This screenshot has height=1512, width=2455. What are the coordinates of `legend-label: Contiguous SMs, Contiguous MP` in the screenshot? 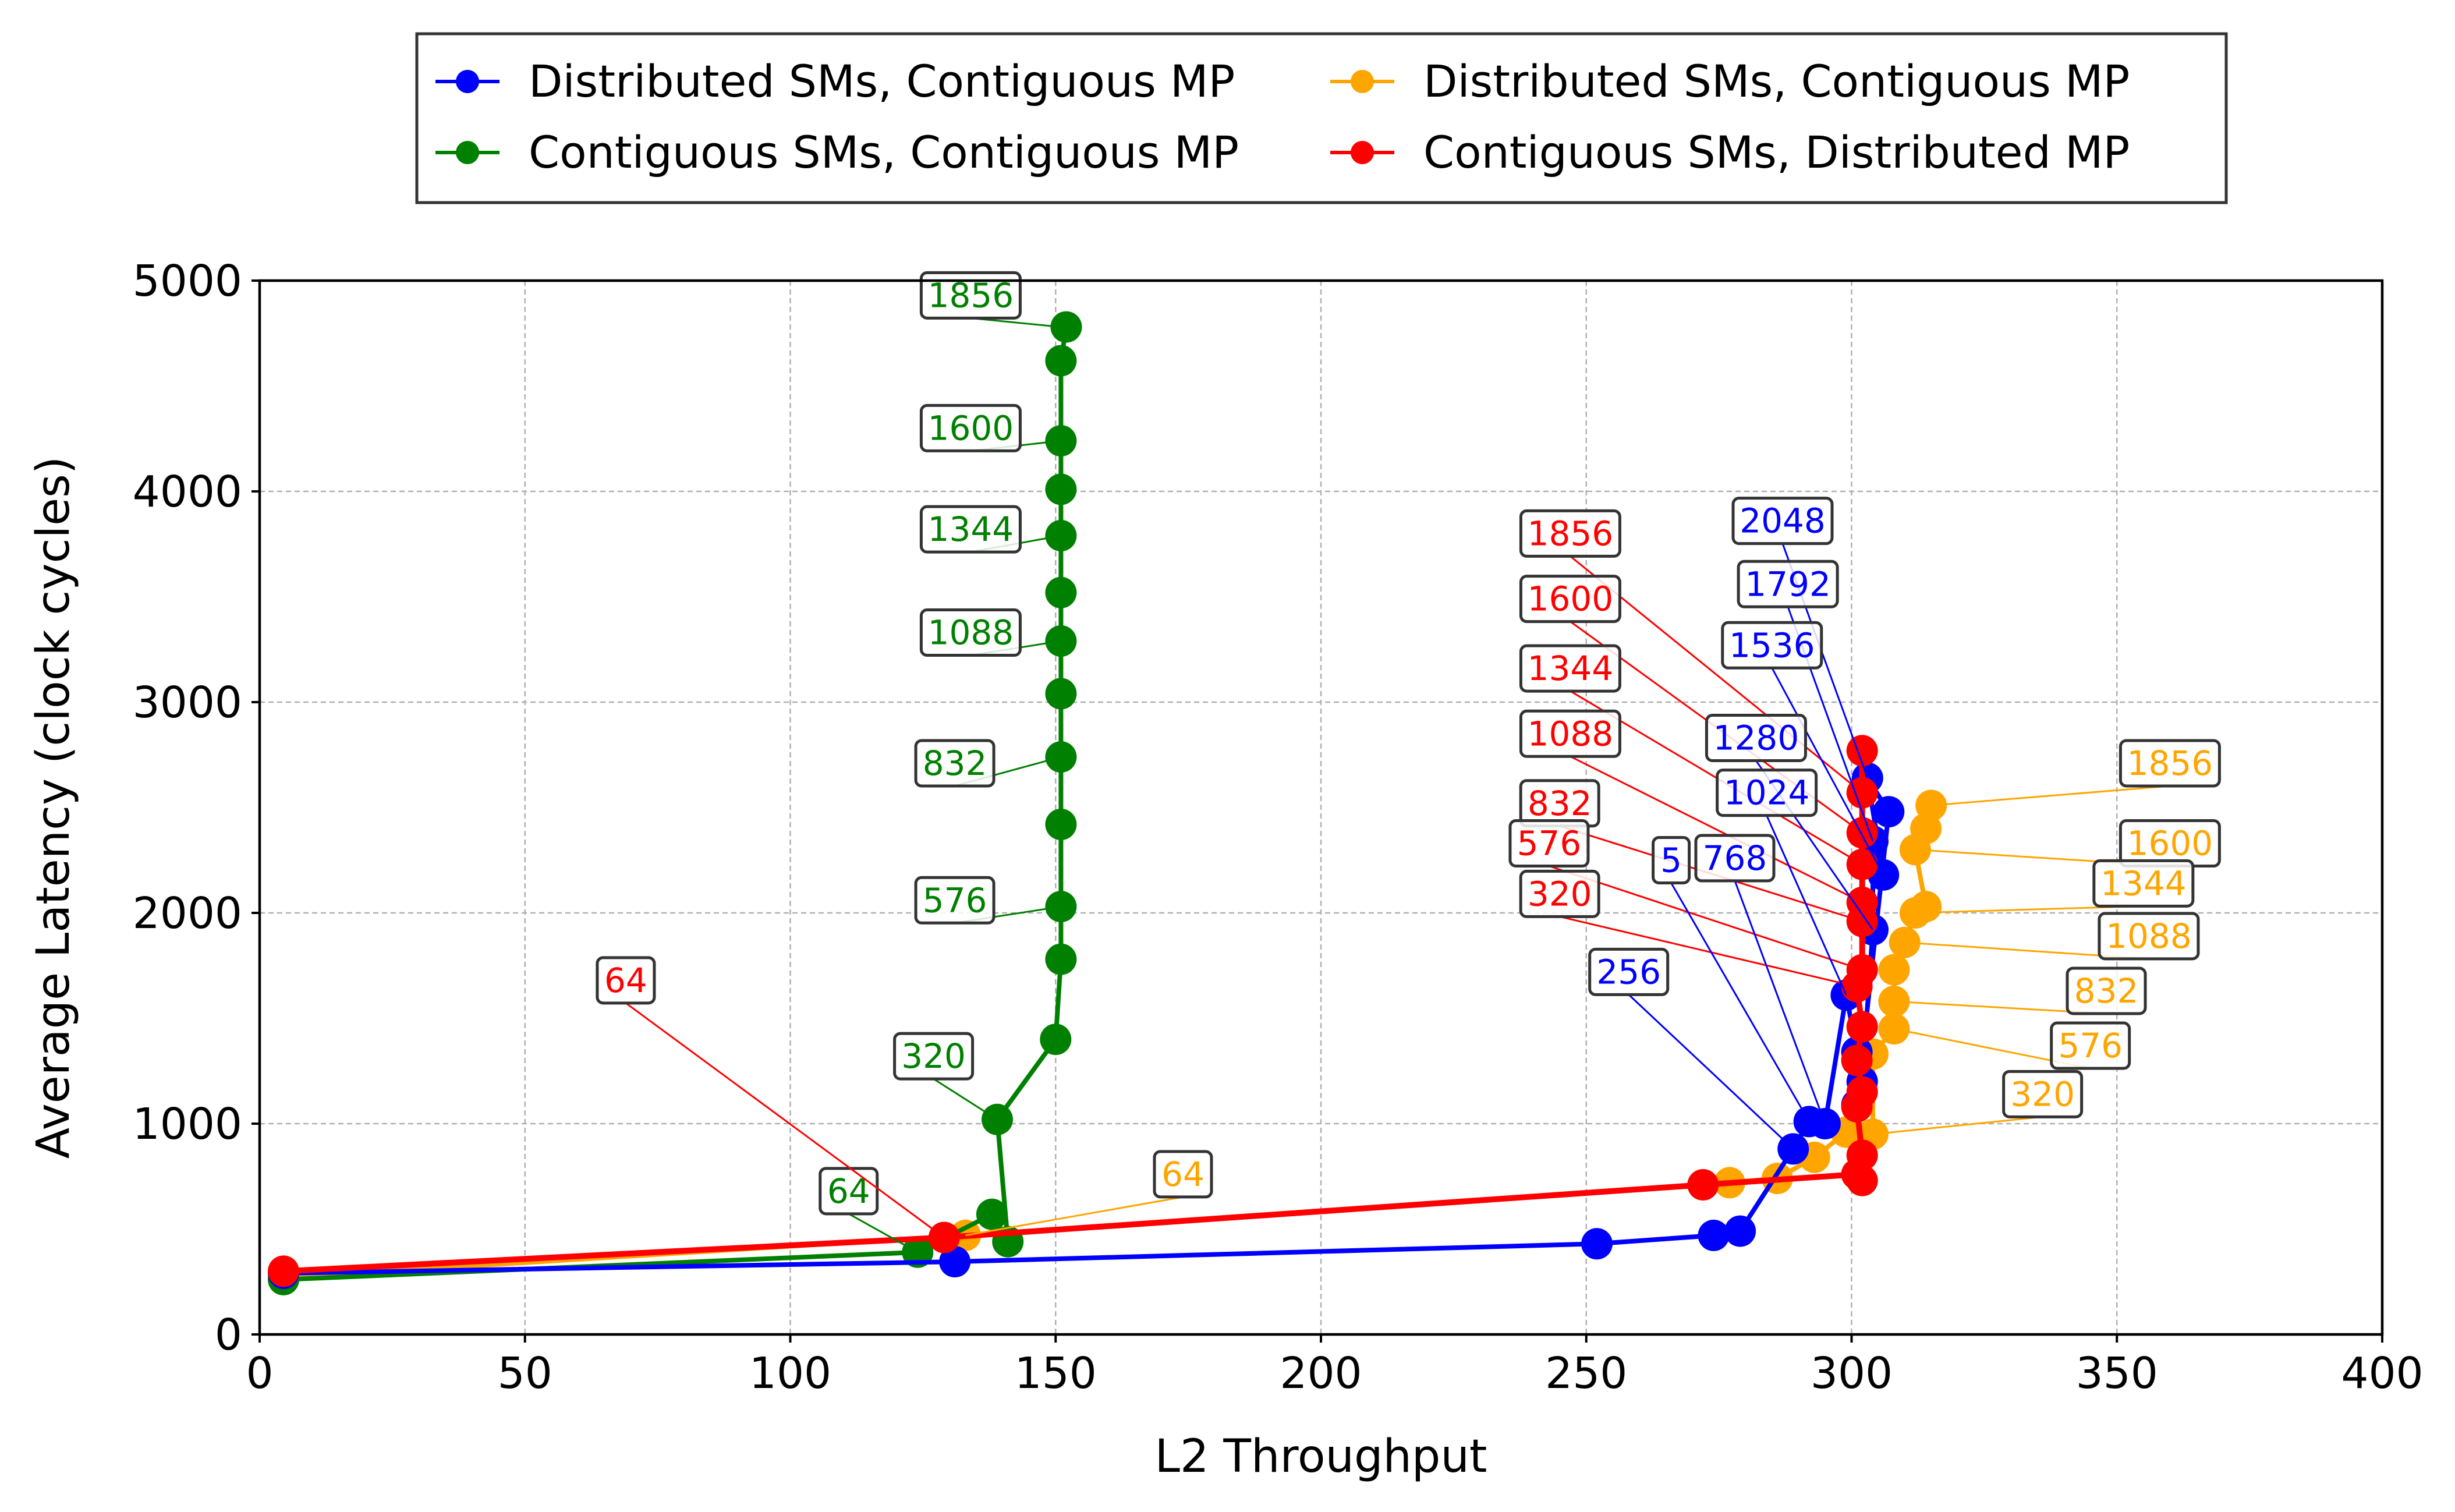 It's located at (884, 152).